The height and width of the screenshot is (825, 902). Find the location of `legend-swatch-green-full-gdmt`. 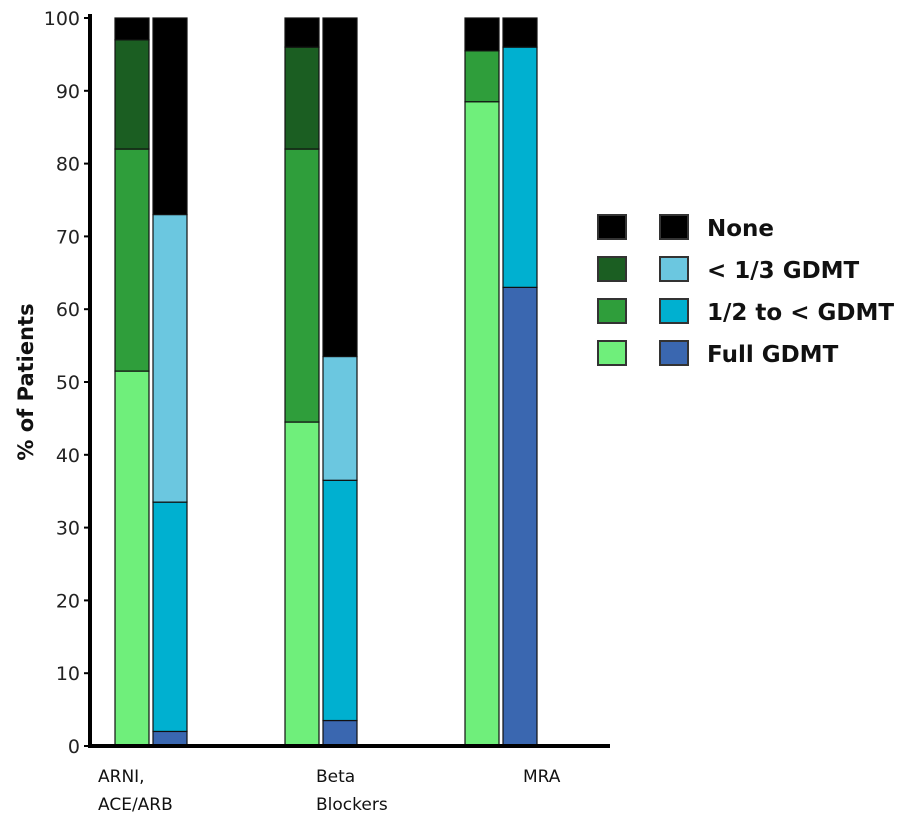

legend-swatch-green-full-gdmt is located at coordinates (612, 353).